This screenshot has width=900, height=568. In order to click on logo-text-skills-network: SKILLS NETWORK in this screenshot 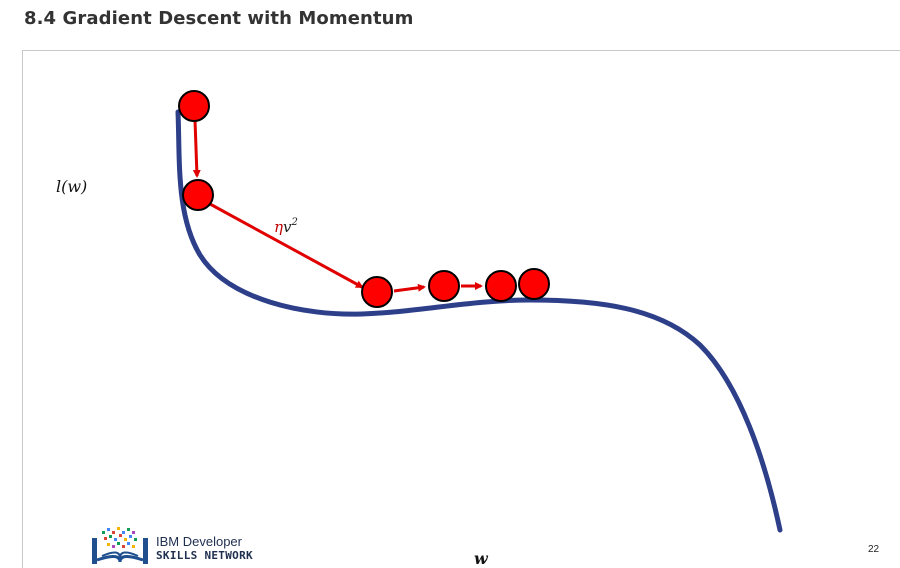, I will do `click(204, 555)`.